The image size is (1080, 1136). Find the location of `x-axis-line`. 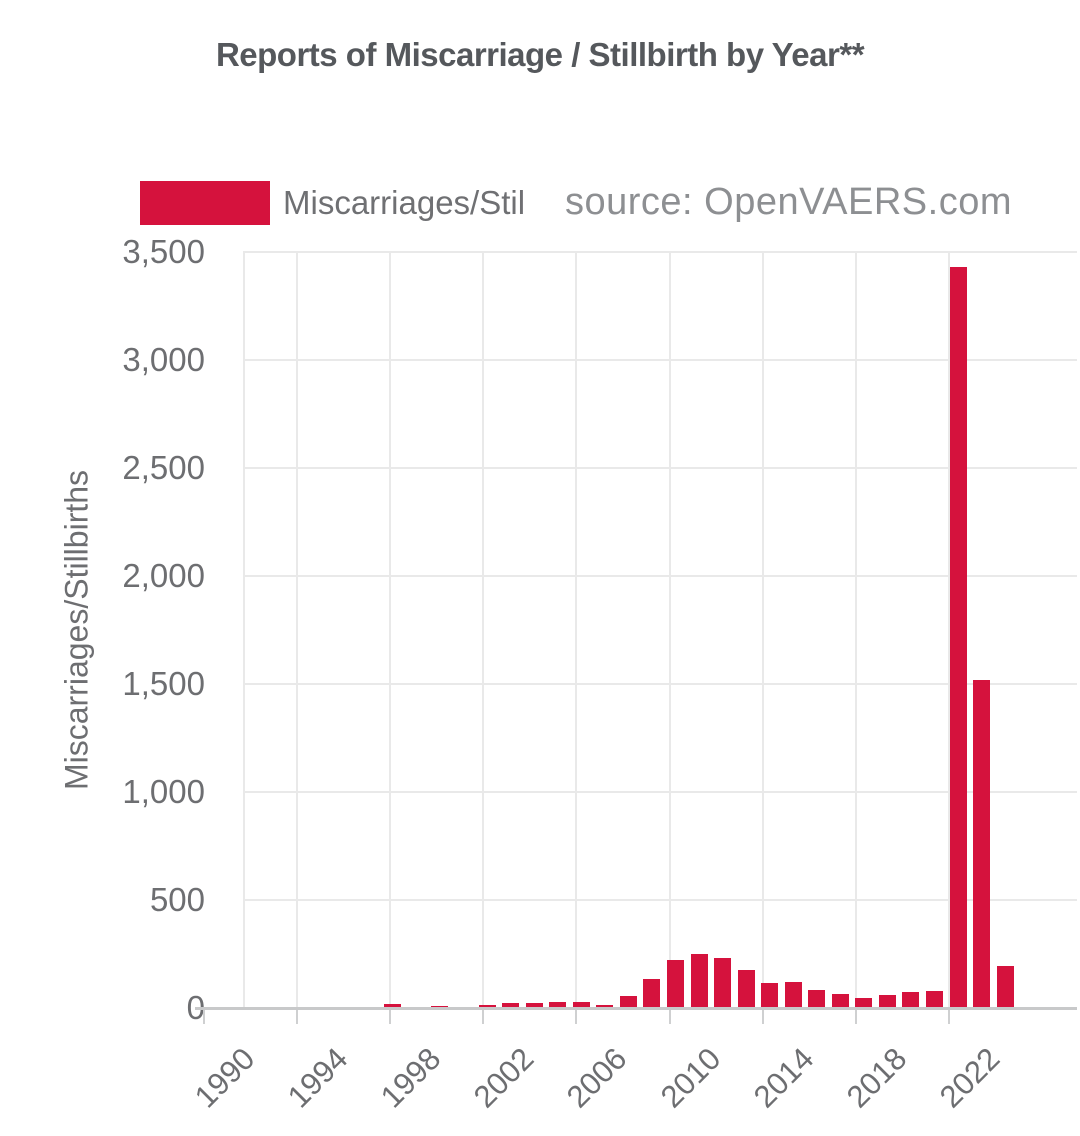

x-axis-line is located at coordinates (636, 1008).